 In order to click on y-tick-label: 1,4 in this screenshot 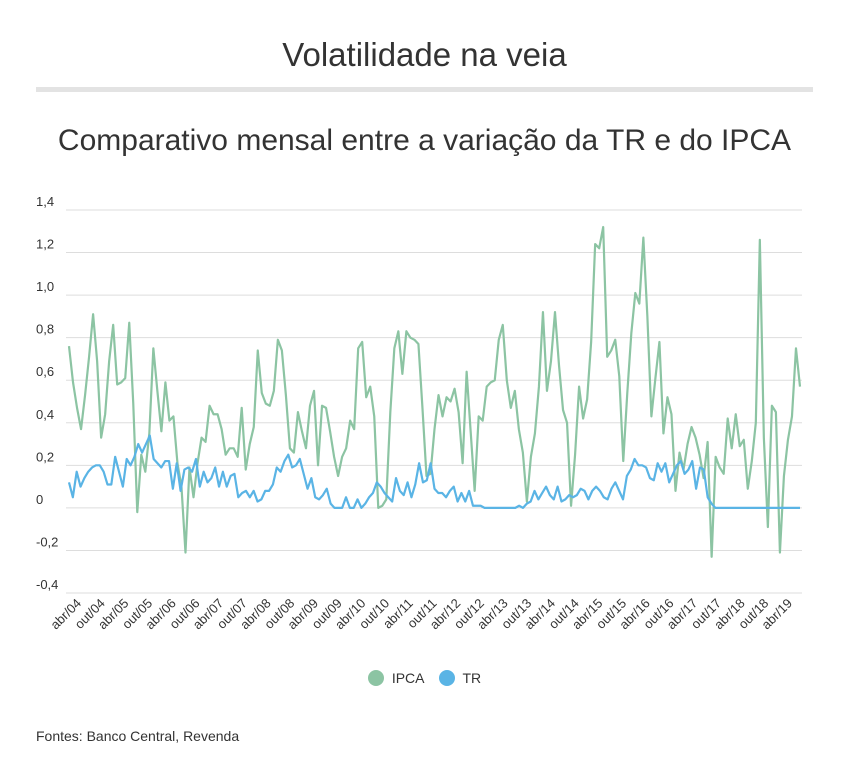, I will do `click(45, 201)`.